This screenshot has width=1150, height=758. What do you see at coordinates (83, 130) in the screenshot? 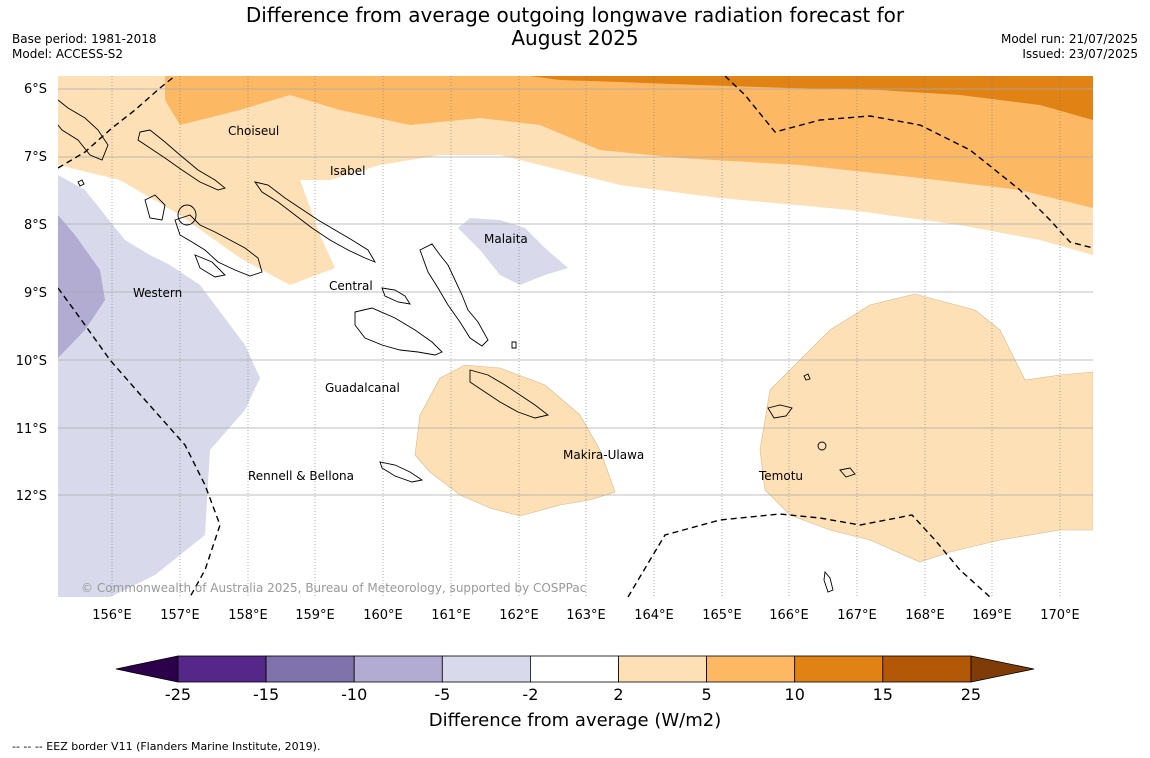
I see `coast-bougainville` at bounding box center [83, 130].